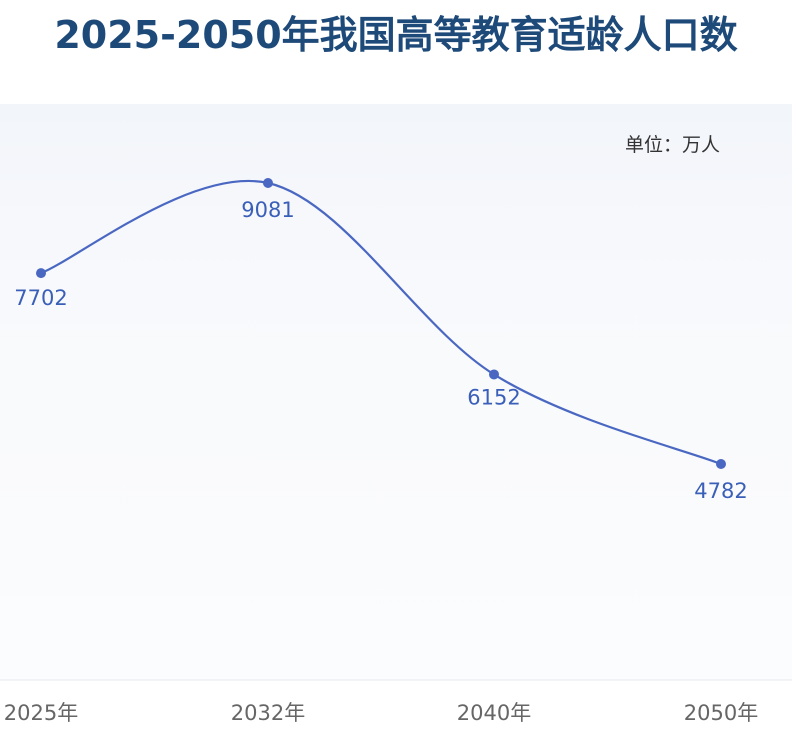 The width and height of the screenshot is (792, 739). Describe the element at coordinates (672, 145) in the screenshot. I see `unit-label: 单位：万人` at that location.